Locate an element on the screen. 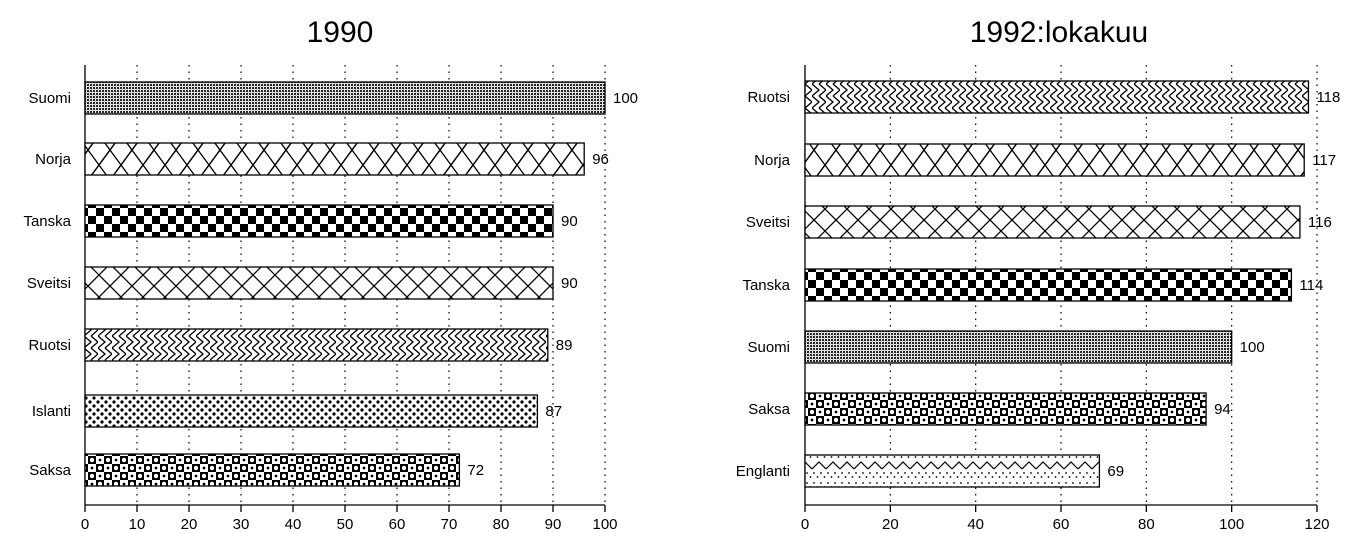  data-label: 96 is located at coordinates (600, 159).